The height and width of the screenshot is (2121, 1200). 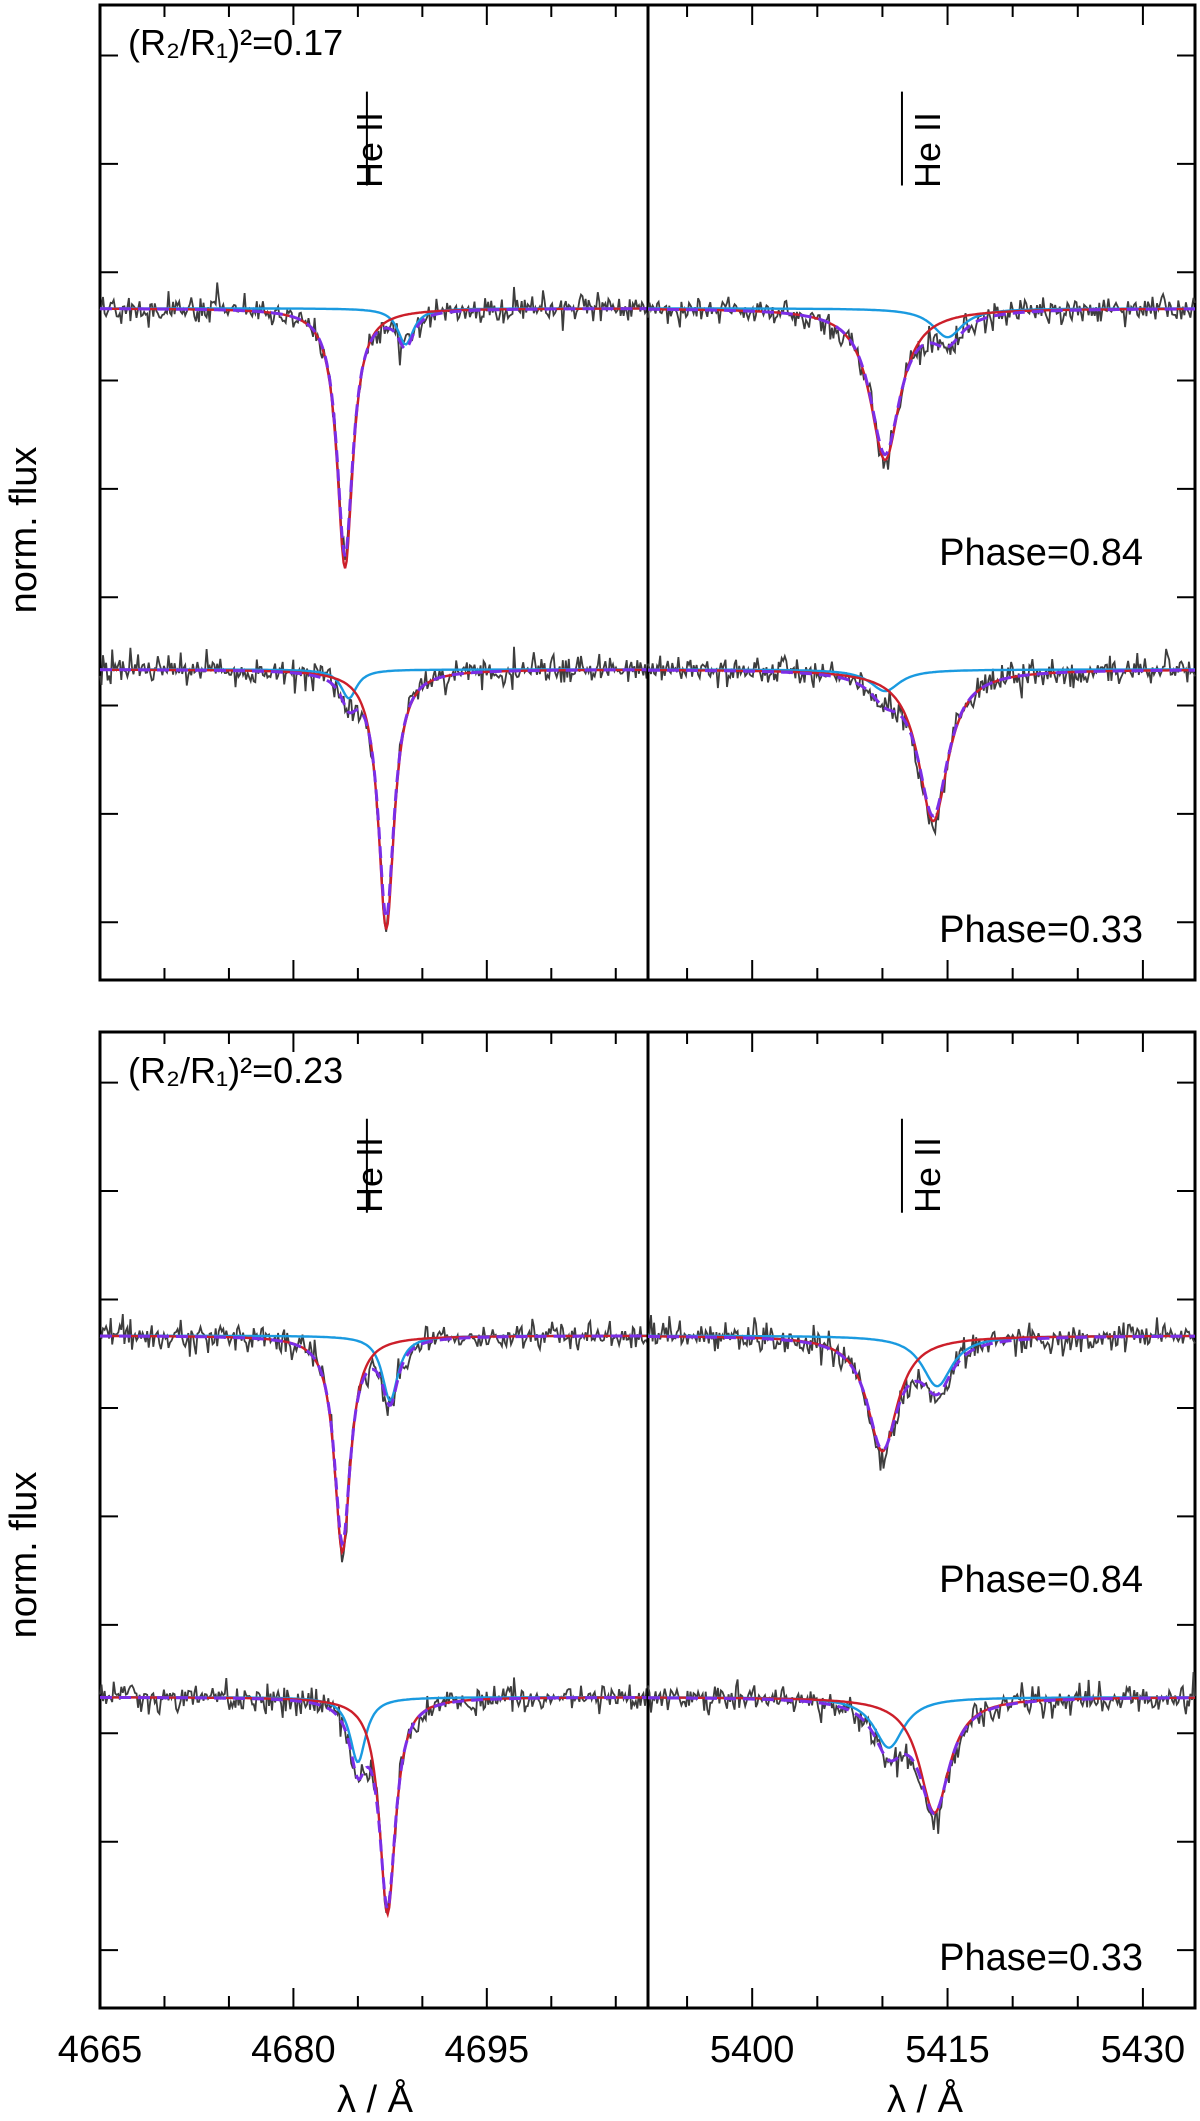 What do you see at coordinates (1041, 553) in the screenshot?
I see `phase-label-top-a: Phase=0.84` at bounding box center [1041, 553].